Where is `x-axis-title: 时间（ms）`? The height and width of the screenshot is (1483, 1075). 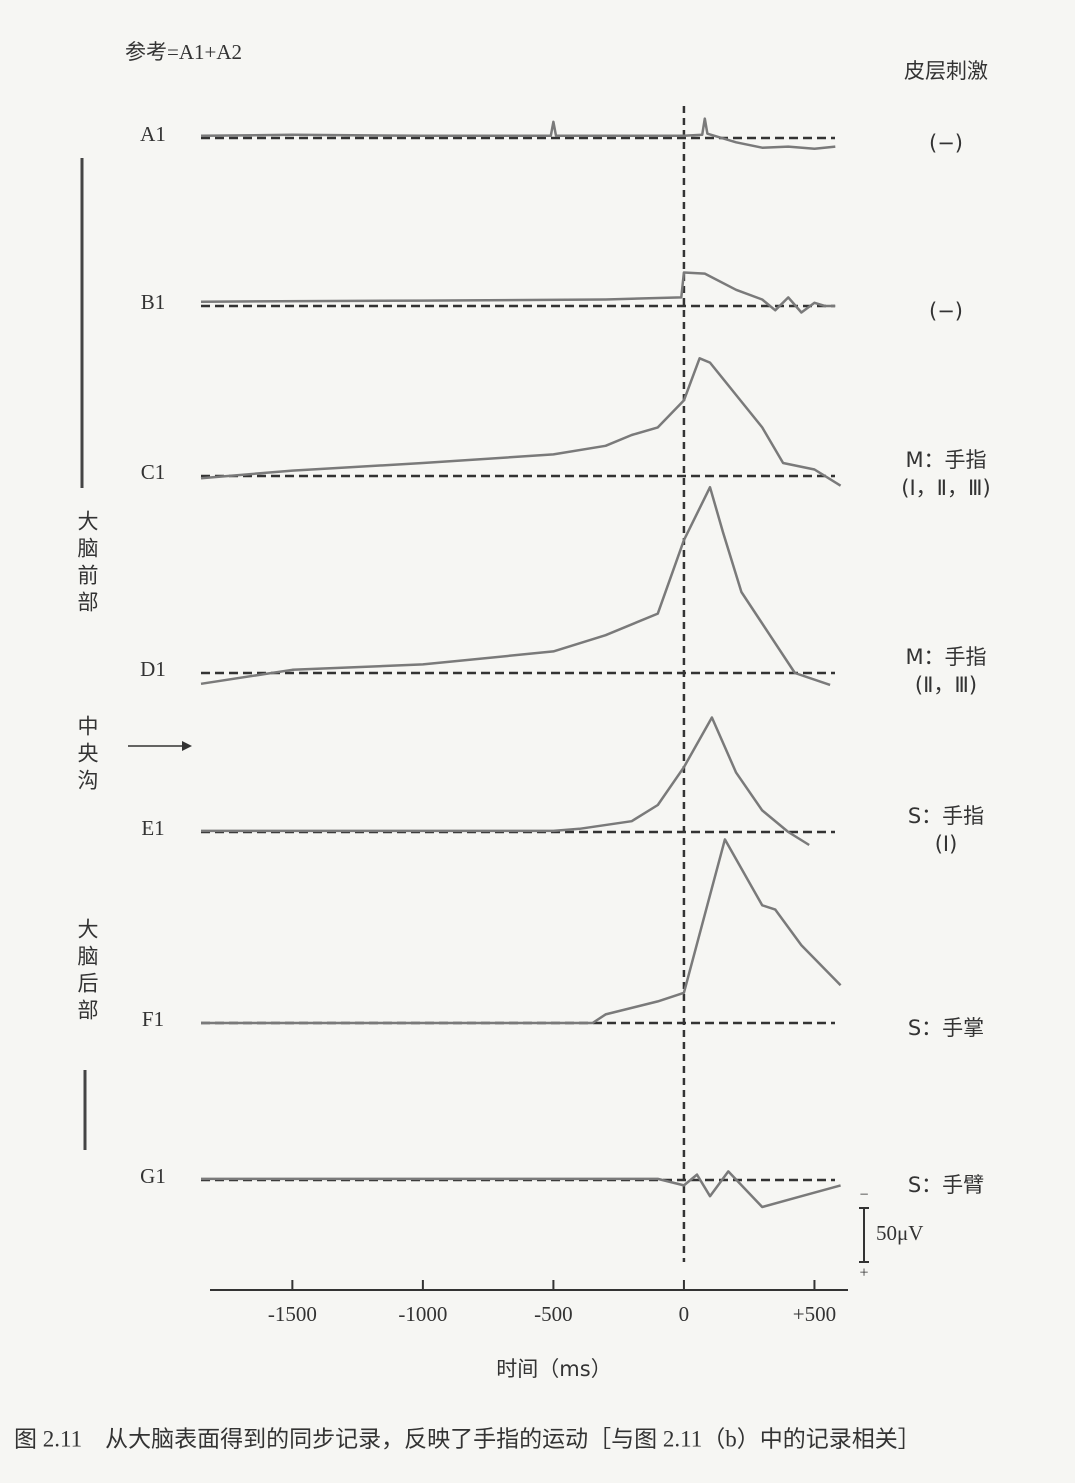
x-axis-title: 时间（ms） is located at coordinates (553, 1369).